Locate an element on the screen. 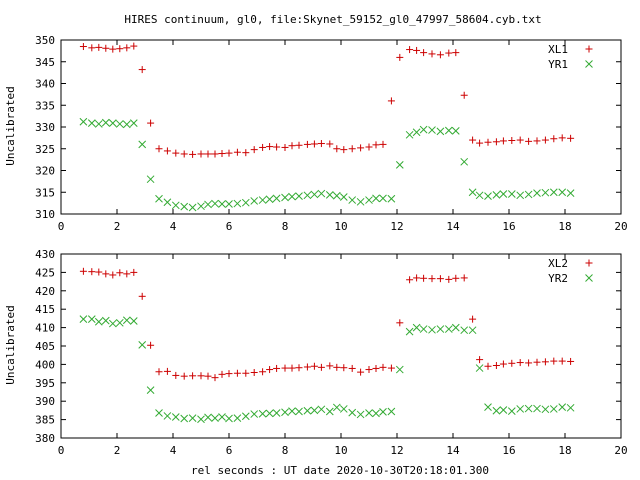  legend-marker-xl2 is located at coordinates (589, 263).